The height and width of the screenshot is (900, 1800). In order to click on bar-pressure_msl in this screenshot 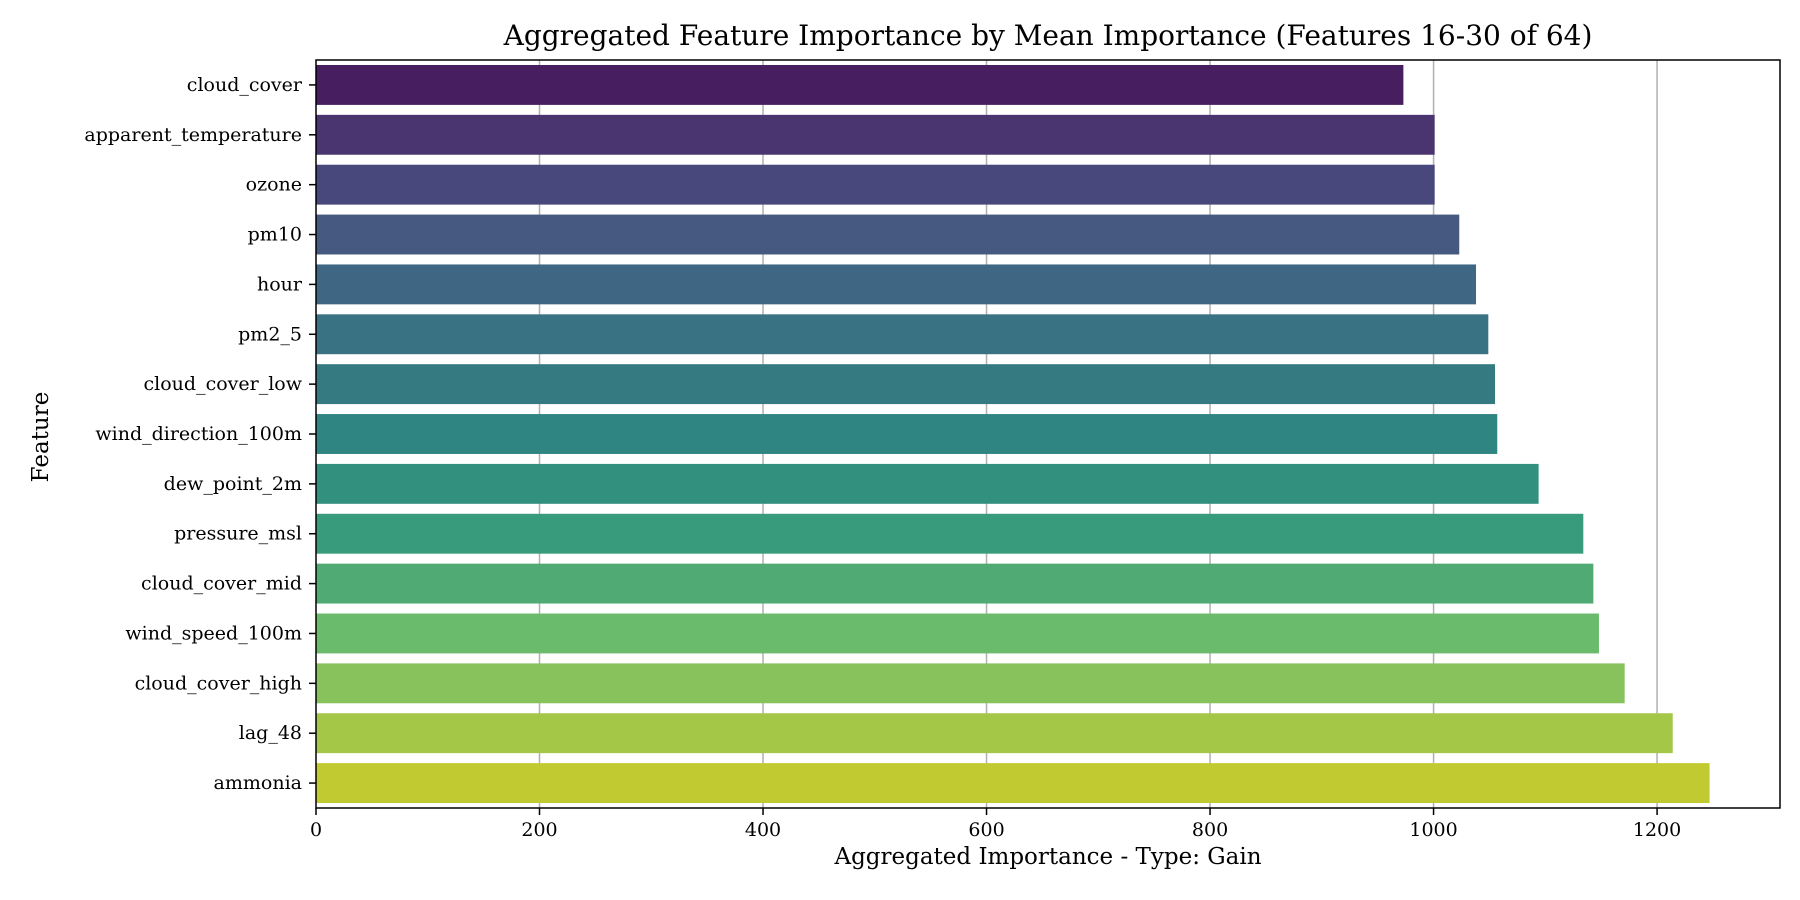, I will do `click(950, 533)`.